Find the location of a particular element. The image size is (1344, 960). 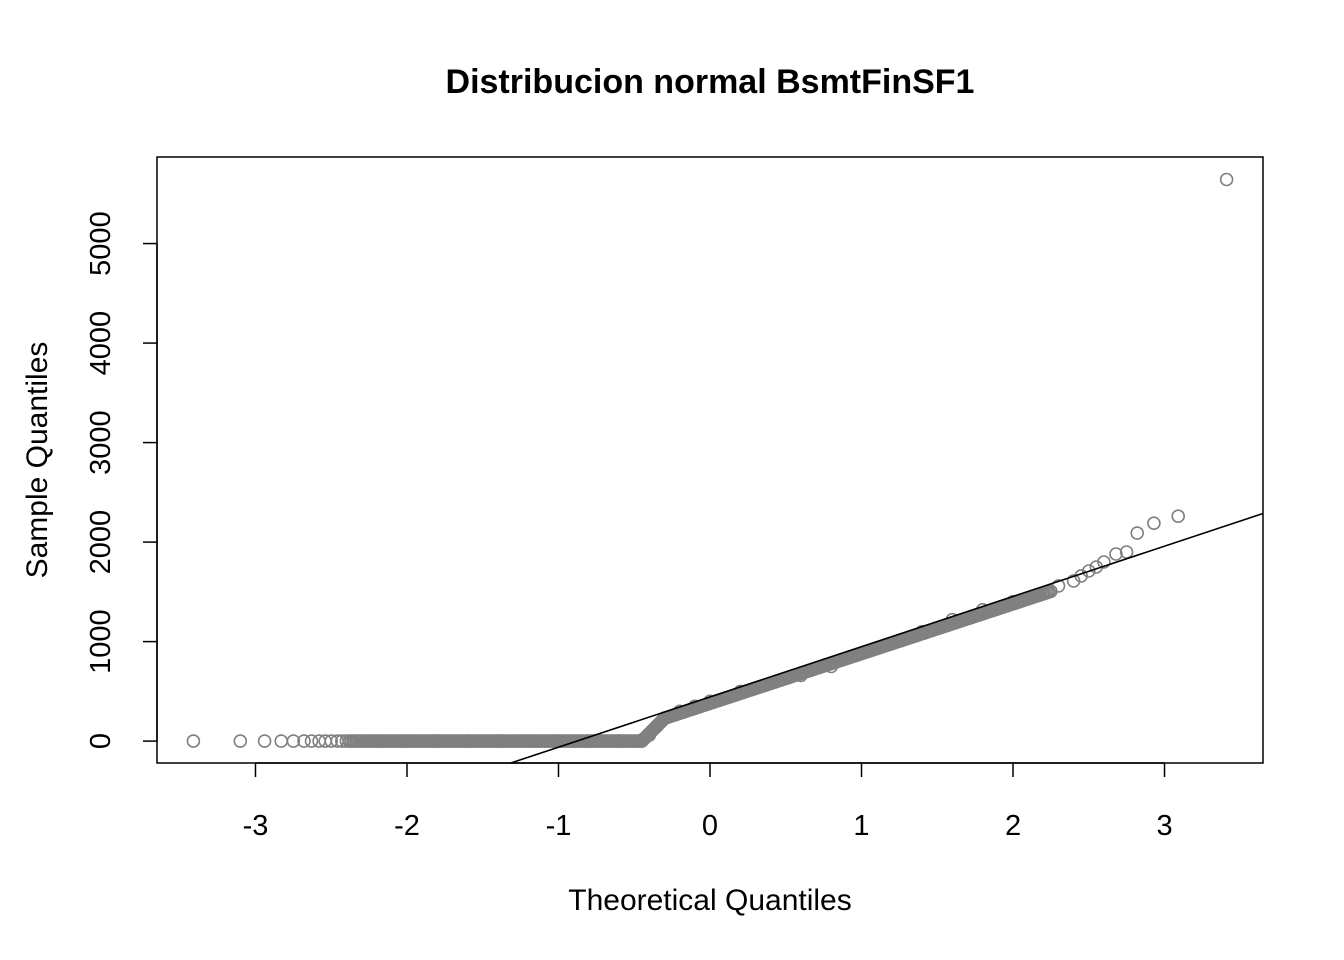

y-axis-label: Sample Quantiles is located at coordinates (37, 460).